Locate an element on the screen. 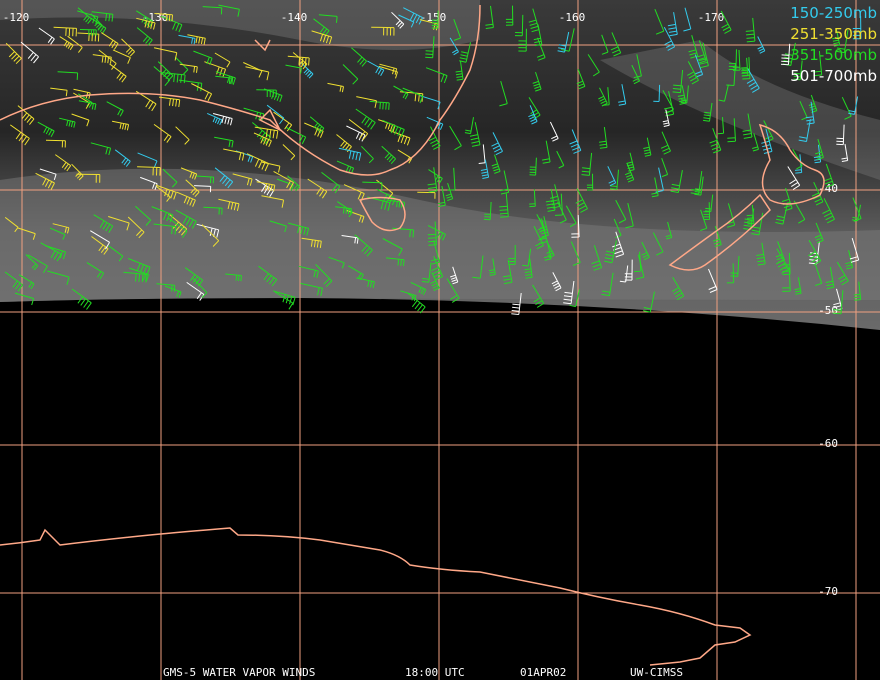  footer-text: GMS-5 WATER VAPOR WINDS is located at coordinates (239, 672).